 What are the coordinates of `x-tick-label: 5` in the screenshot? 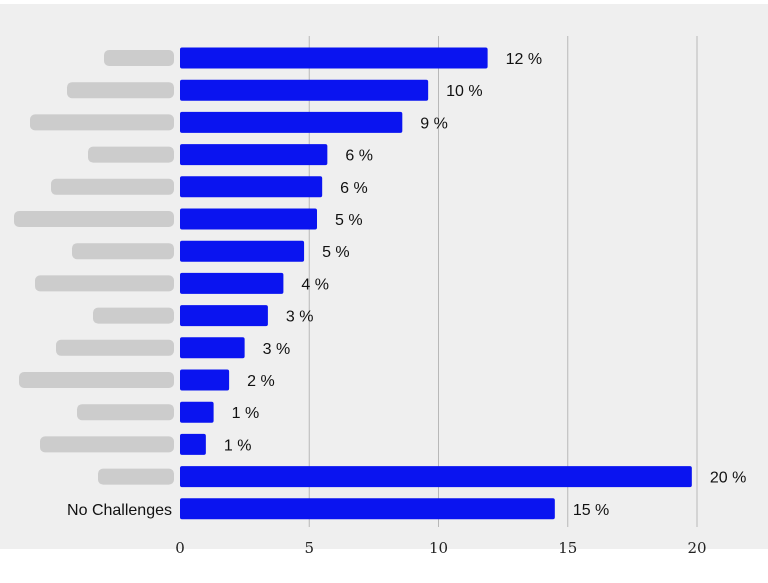 It's located at (309, 548).